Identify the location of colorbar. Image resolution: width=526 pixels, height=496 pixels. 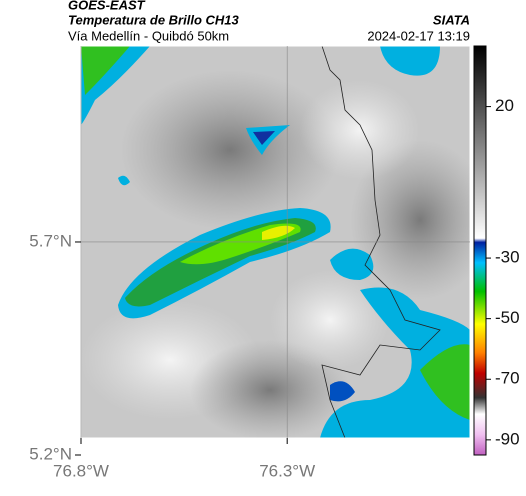
(480, 250).